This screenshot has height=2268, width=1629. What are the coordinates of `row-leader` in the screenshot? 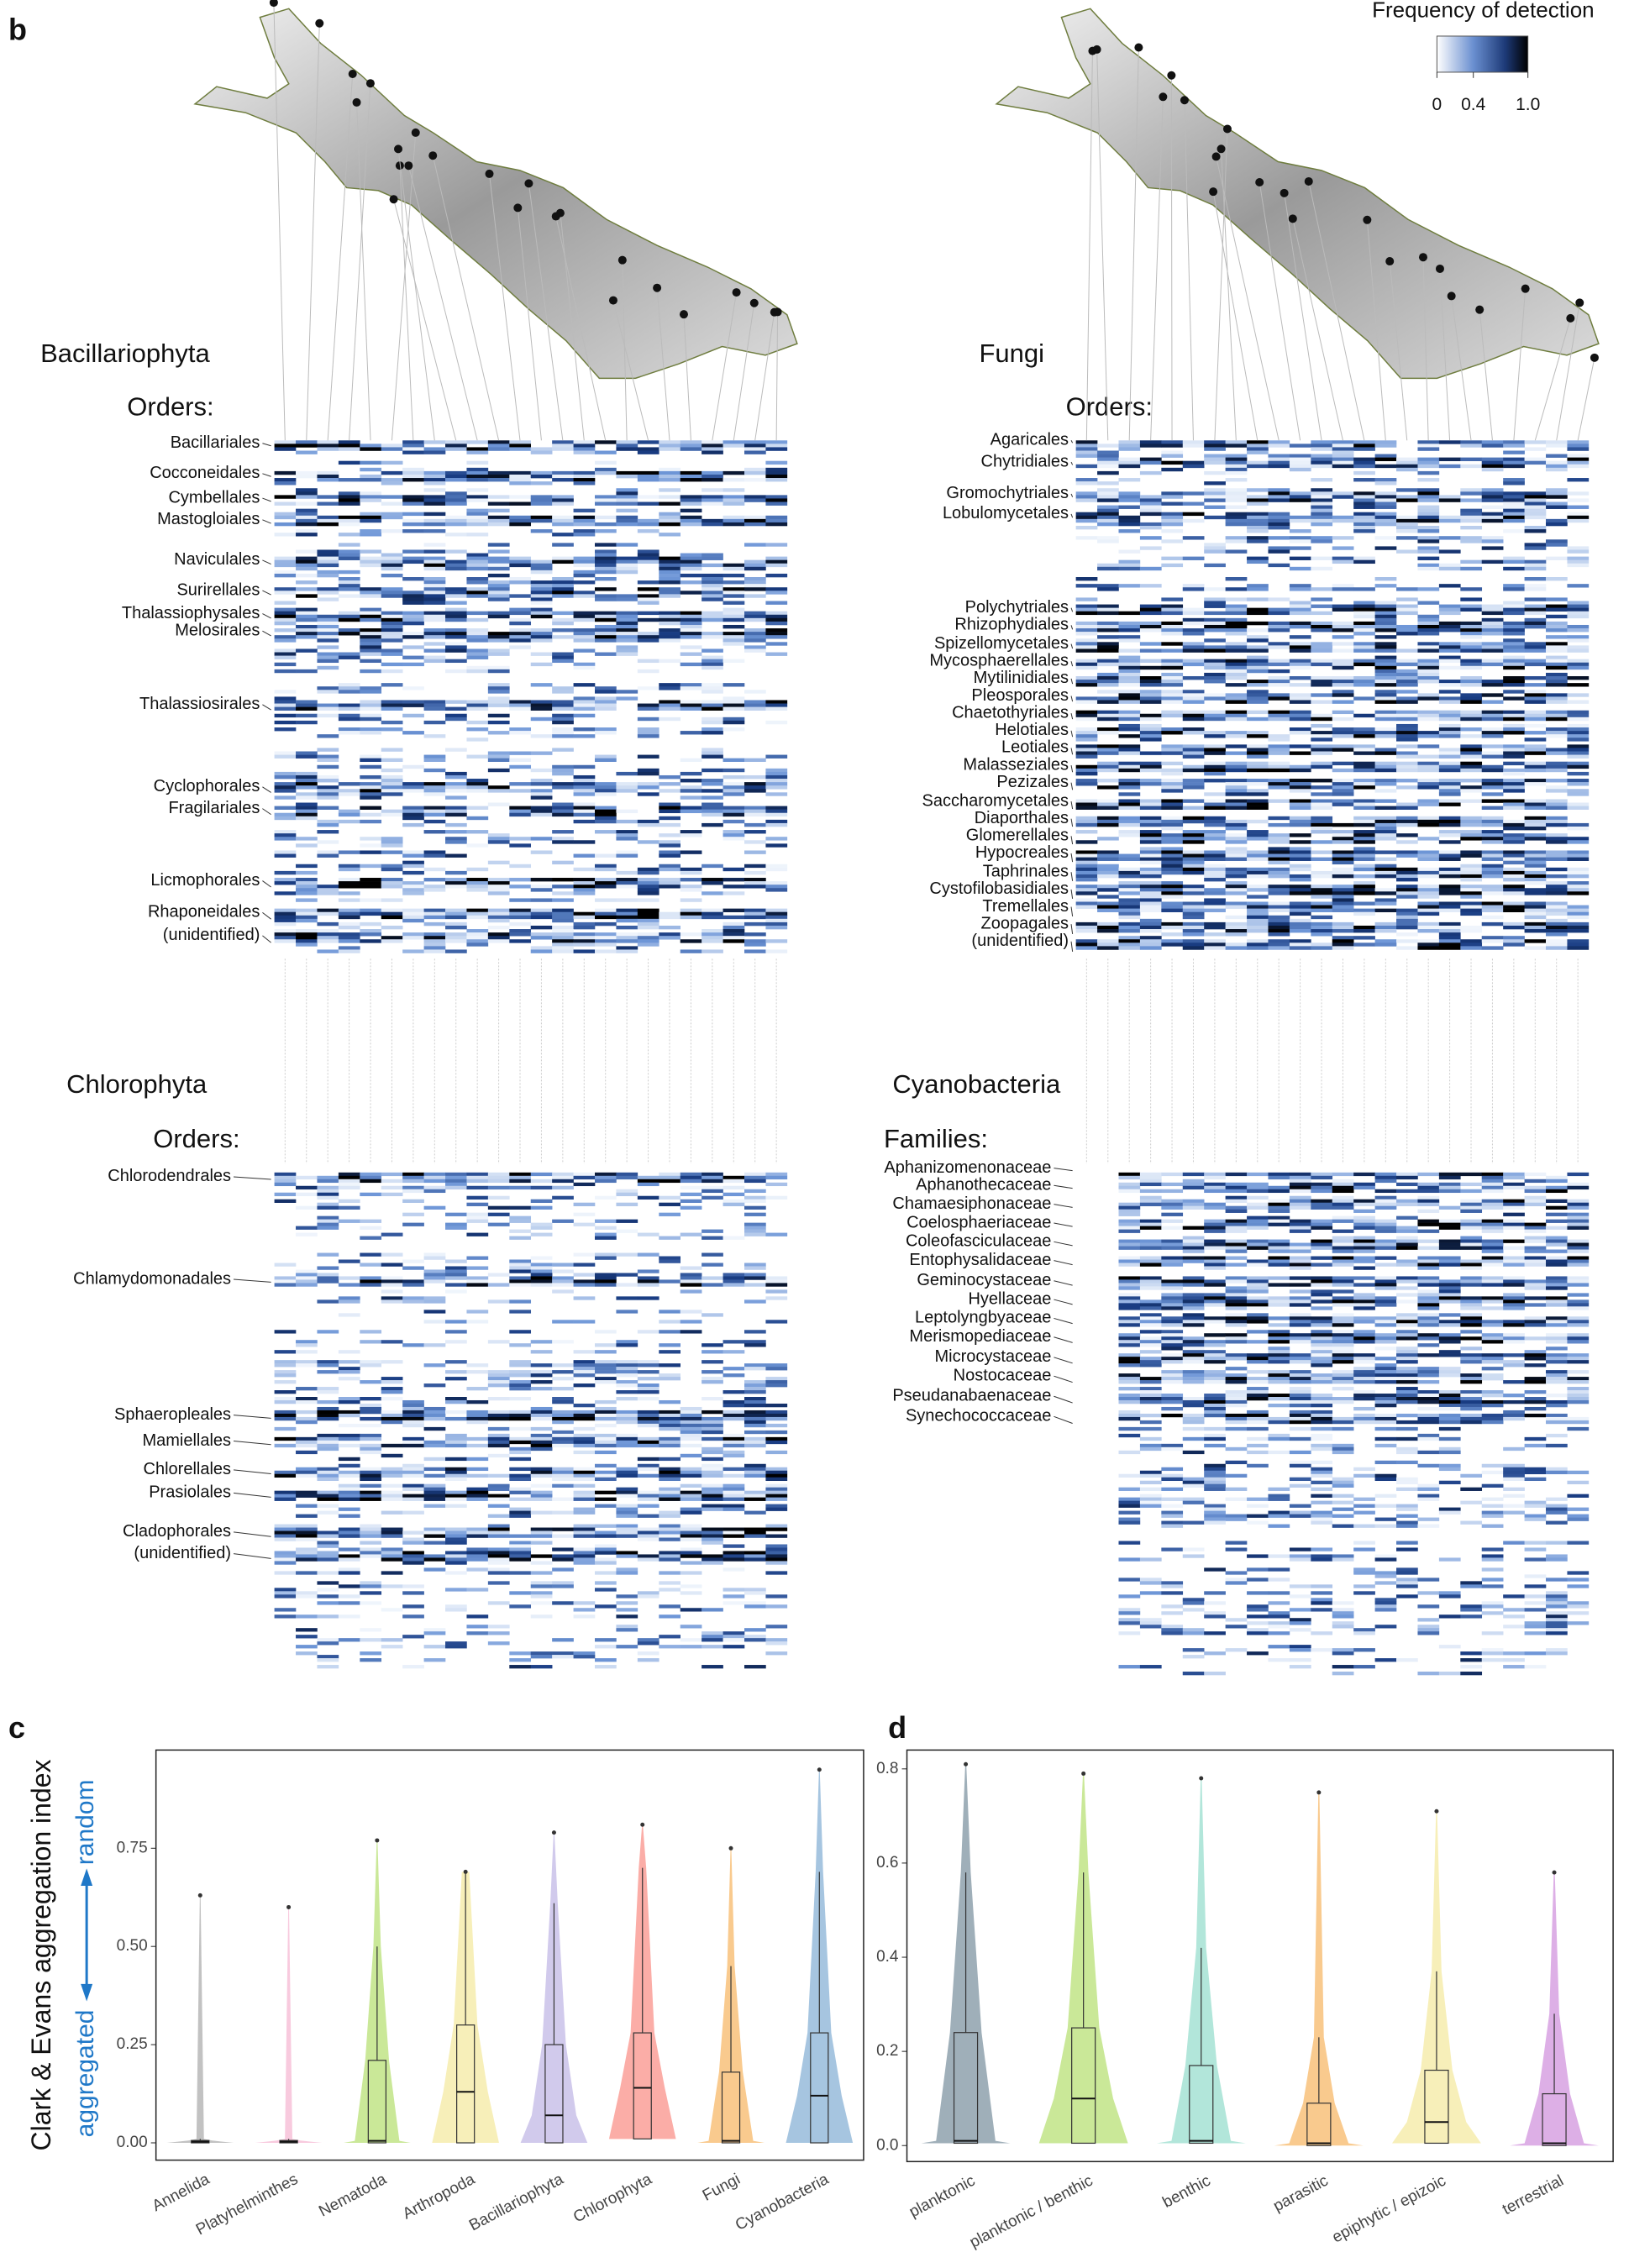 It's located at (1072, 646).